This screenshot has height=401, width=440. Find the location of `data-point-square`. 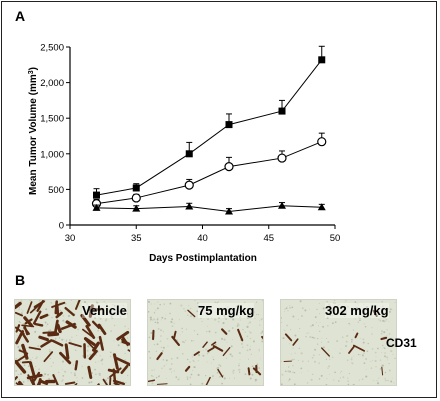

data-point-square is located at coordinates (96, 195).